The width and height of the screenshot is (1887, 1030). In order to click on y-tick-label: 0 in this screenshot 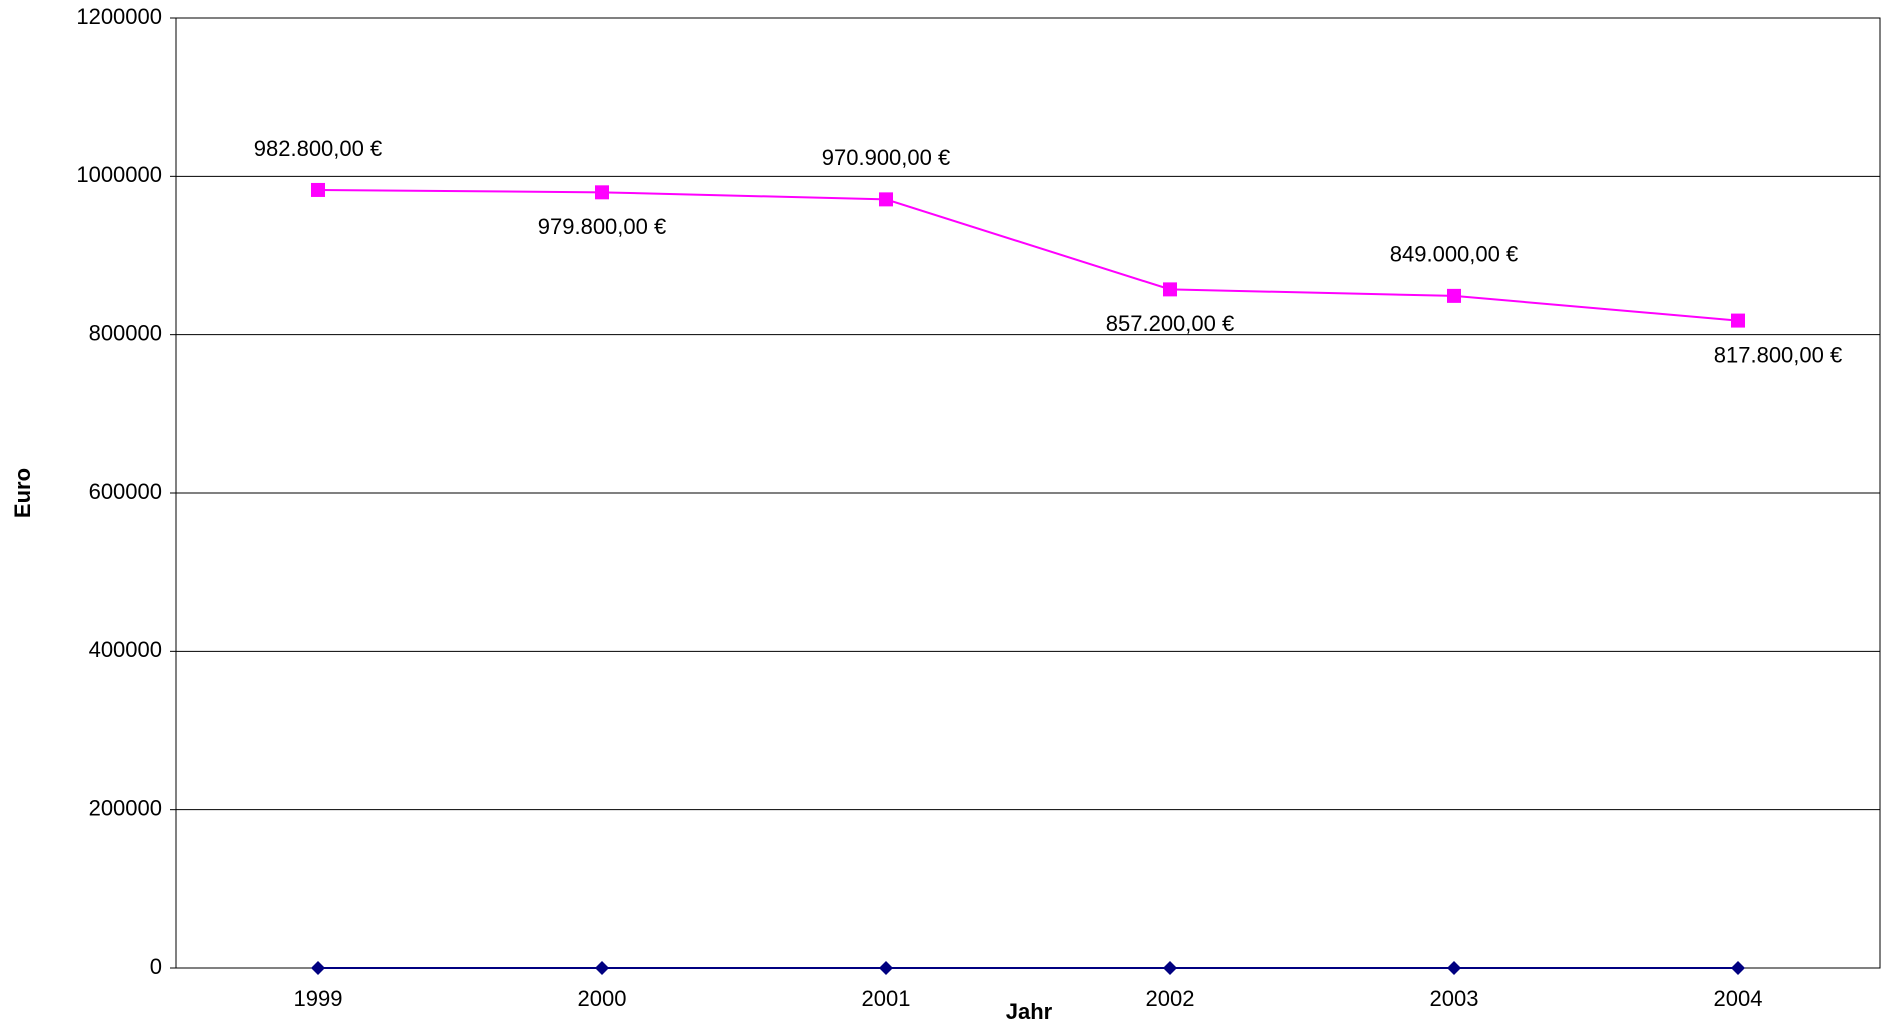, I will do `click(156, 966)`.